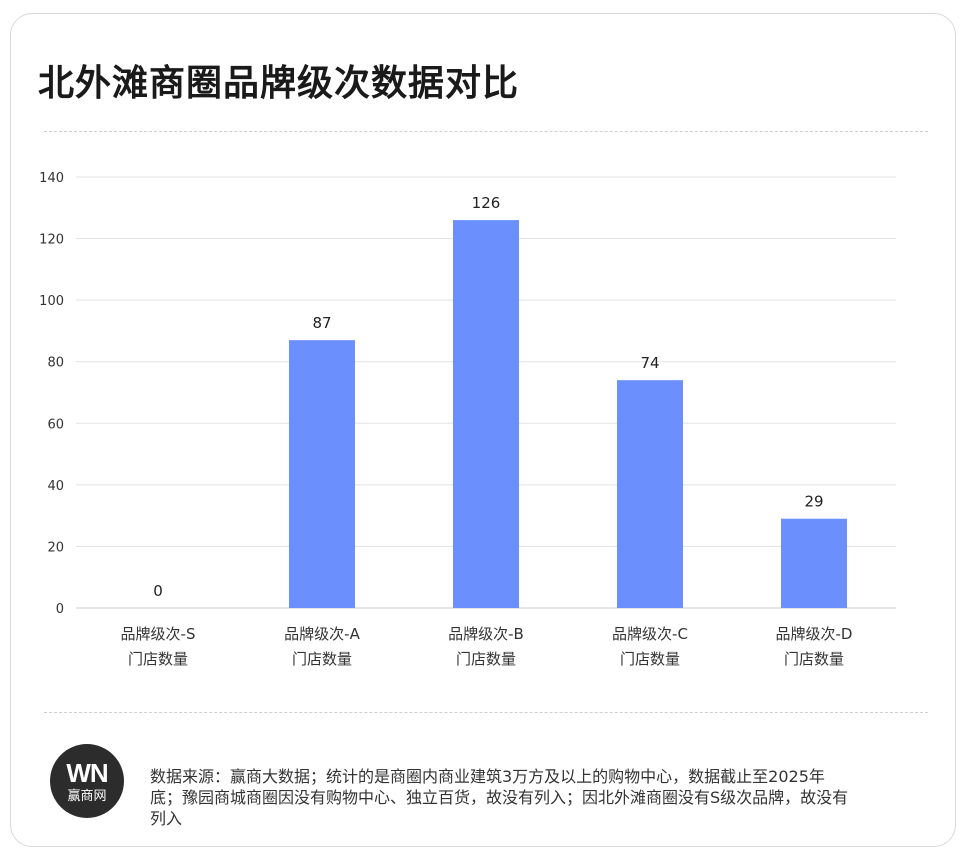 Image resolution: width=974 pixels, height=862 pixels. Describe the element at coordinates (55, 363) in the screenshot. I see `y-tick-label: 80` at that location.